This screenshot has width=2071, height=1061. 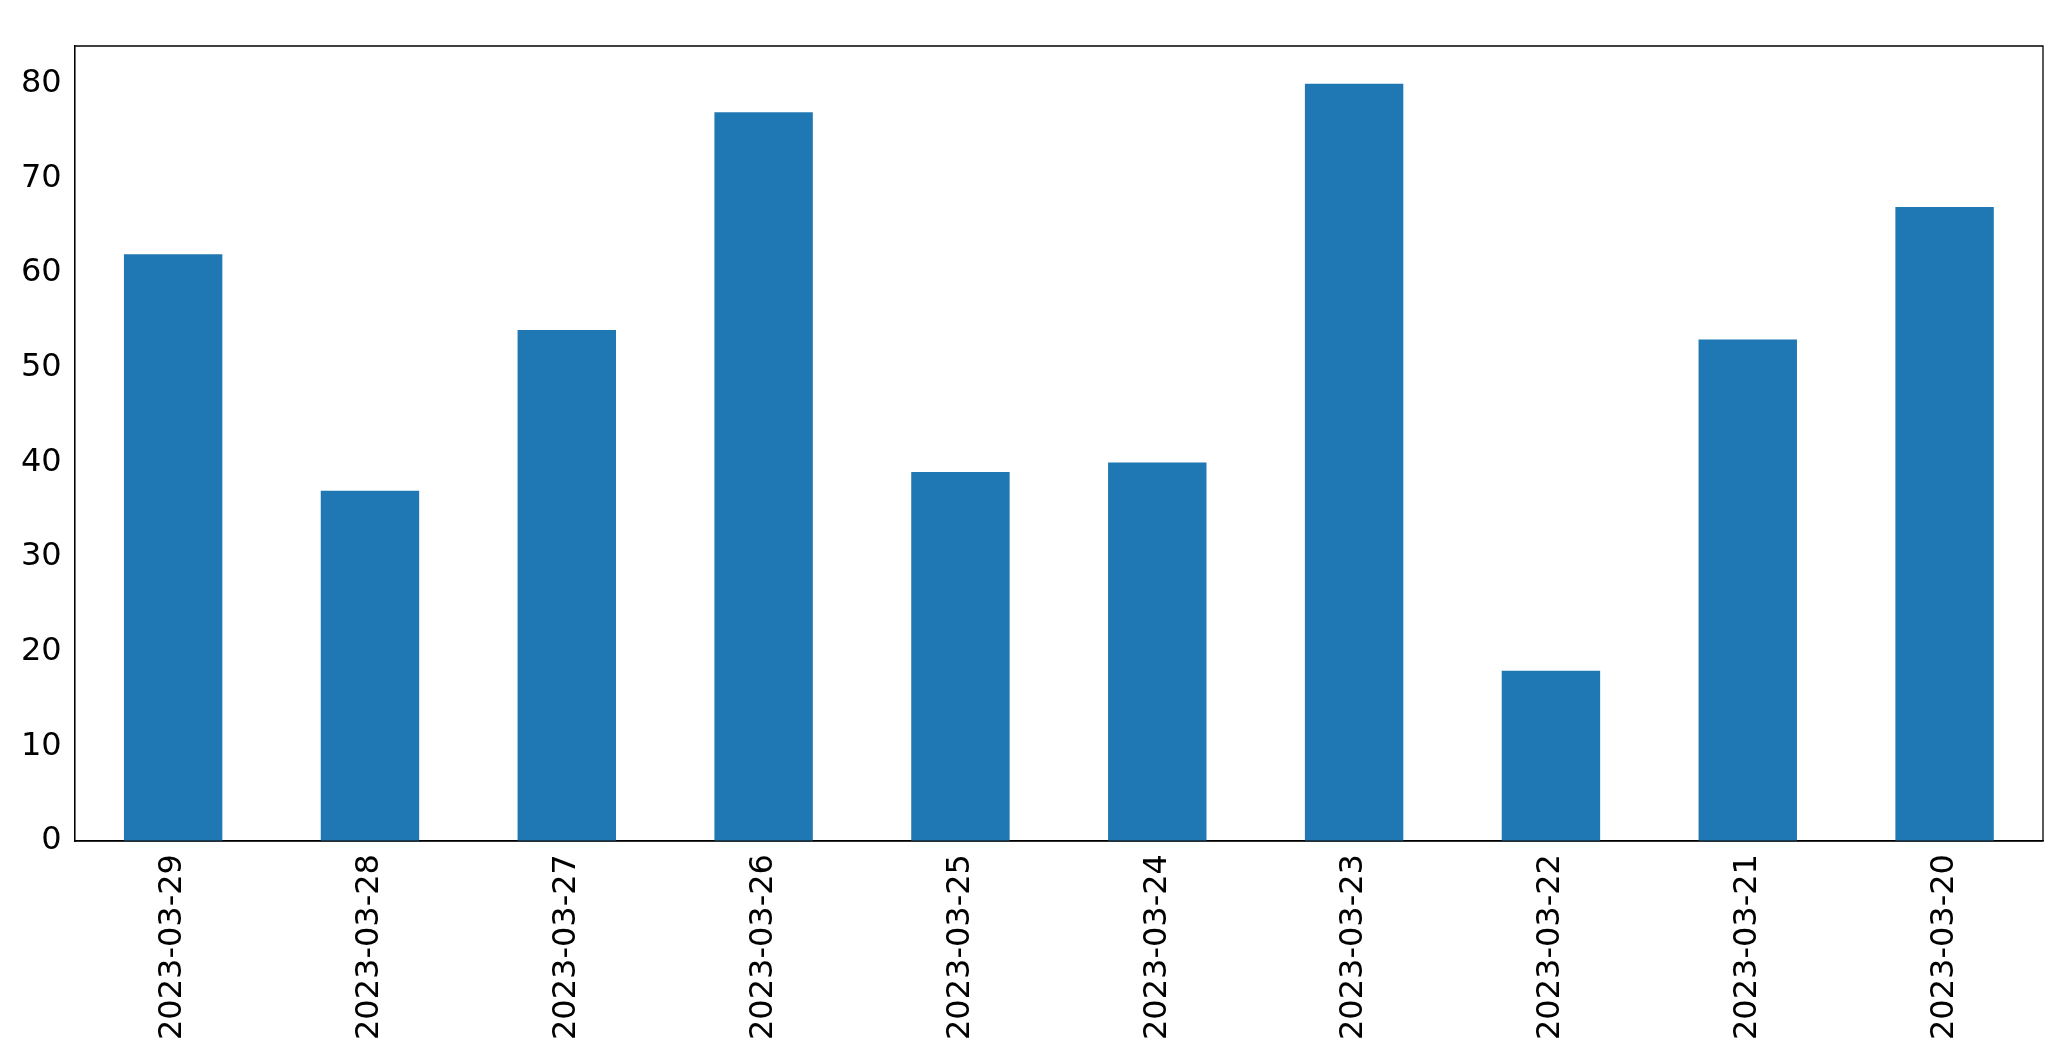 What do you see at coordinates (564, 947) in the screenshot?
I see `x-tick-label: 2023-03-27` at bounding box center [564, 947].